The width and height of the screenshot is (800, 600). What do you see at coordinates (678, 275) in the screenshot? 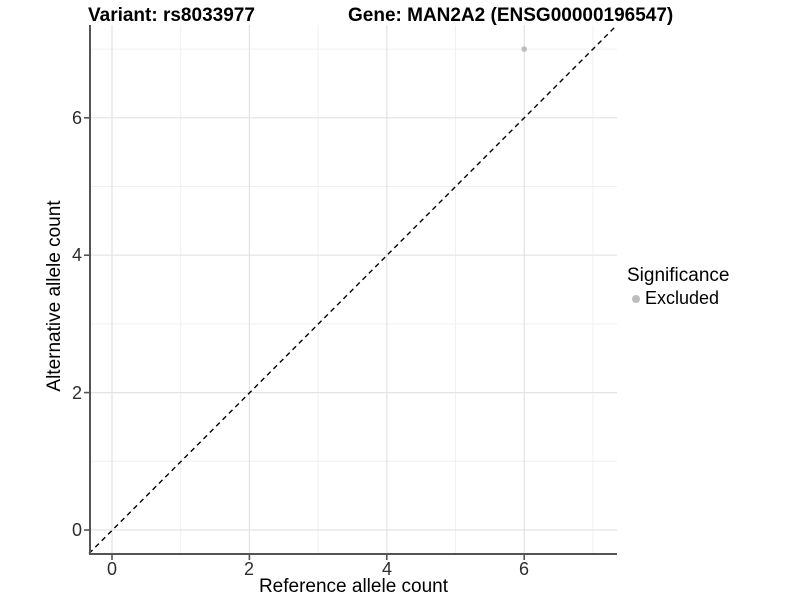
I see `legend-title: Significance` at bounding box center [678, 275].